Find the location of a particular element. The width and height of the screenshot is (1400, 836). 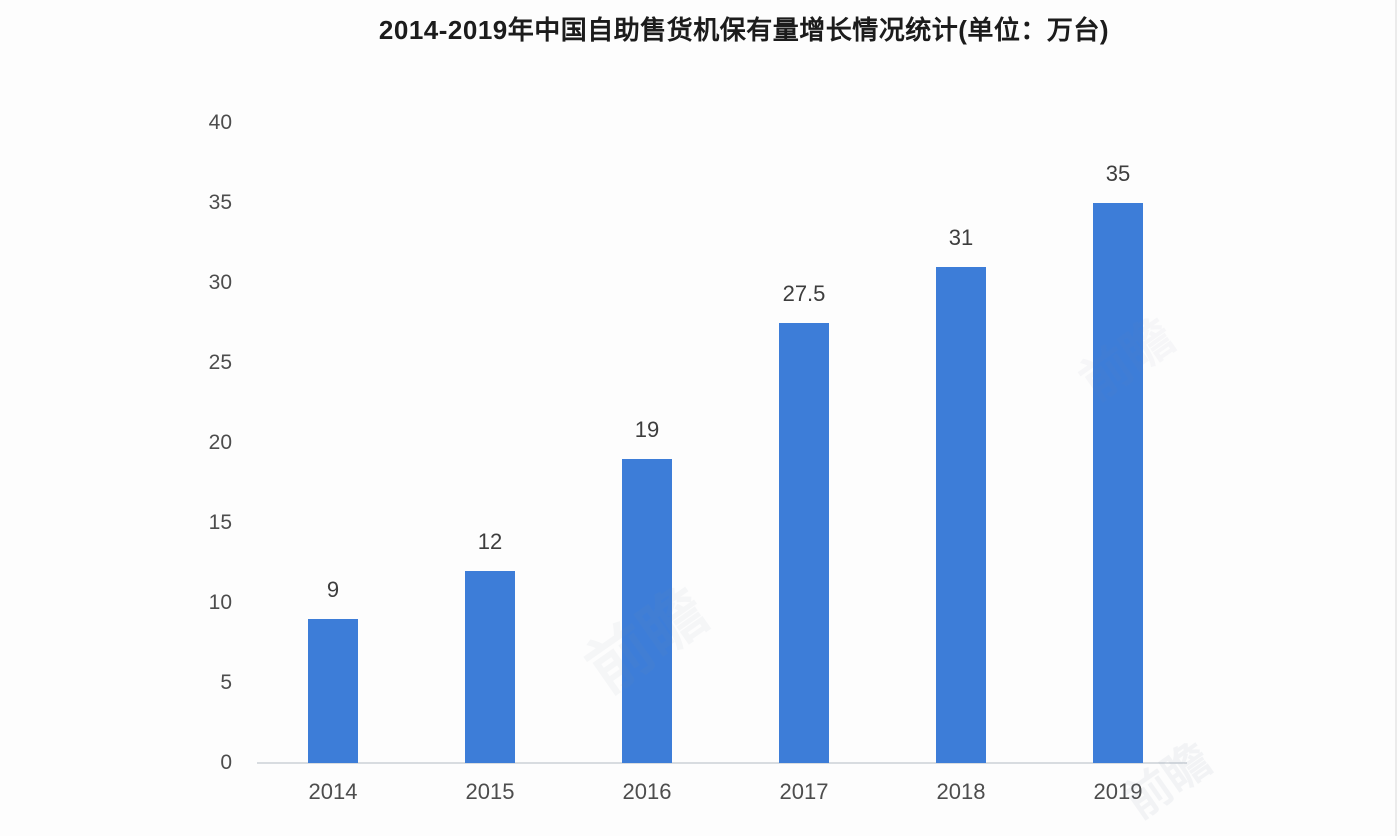

y-tick-label: 0 is located at coordinates (226, 762).